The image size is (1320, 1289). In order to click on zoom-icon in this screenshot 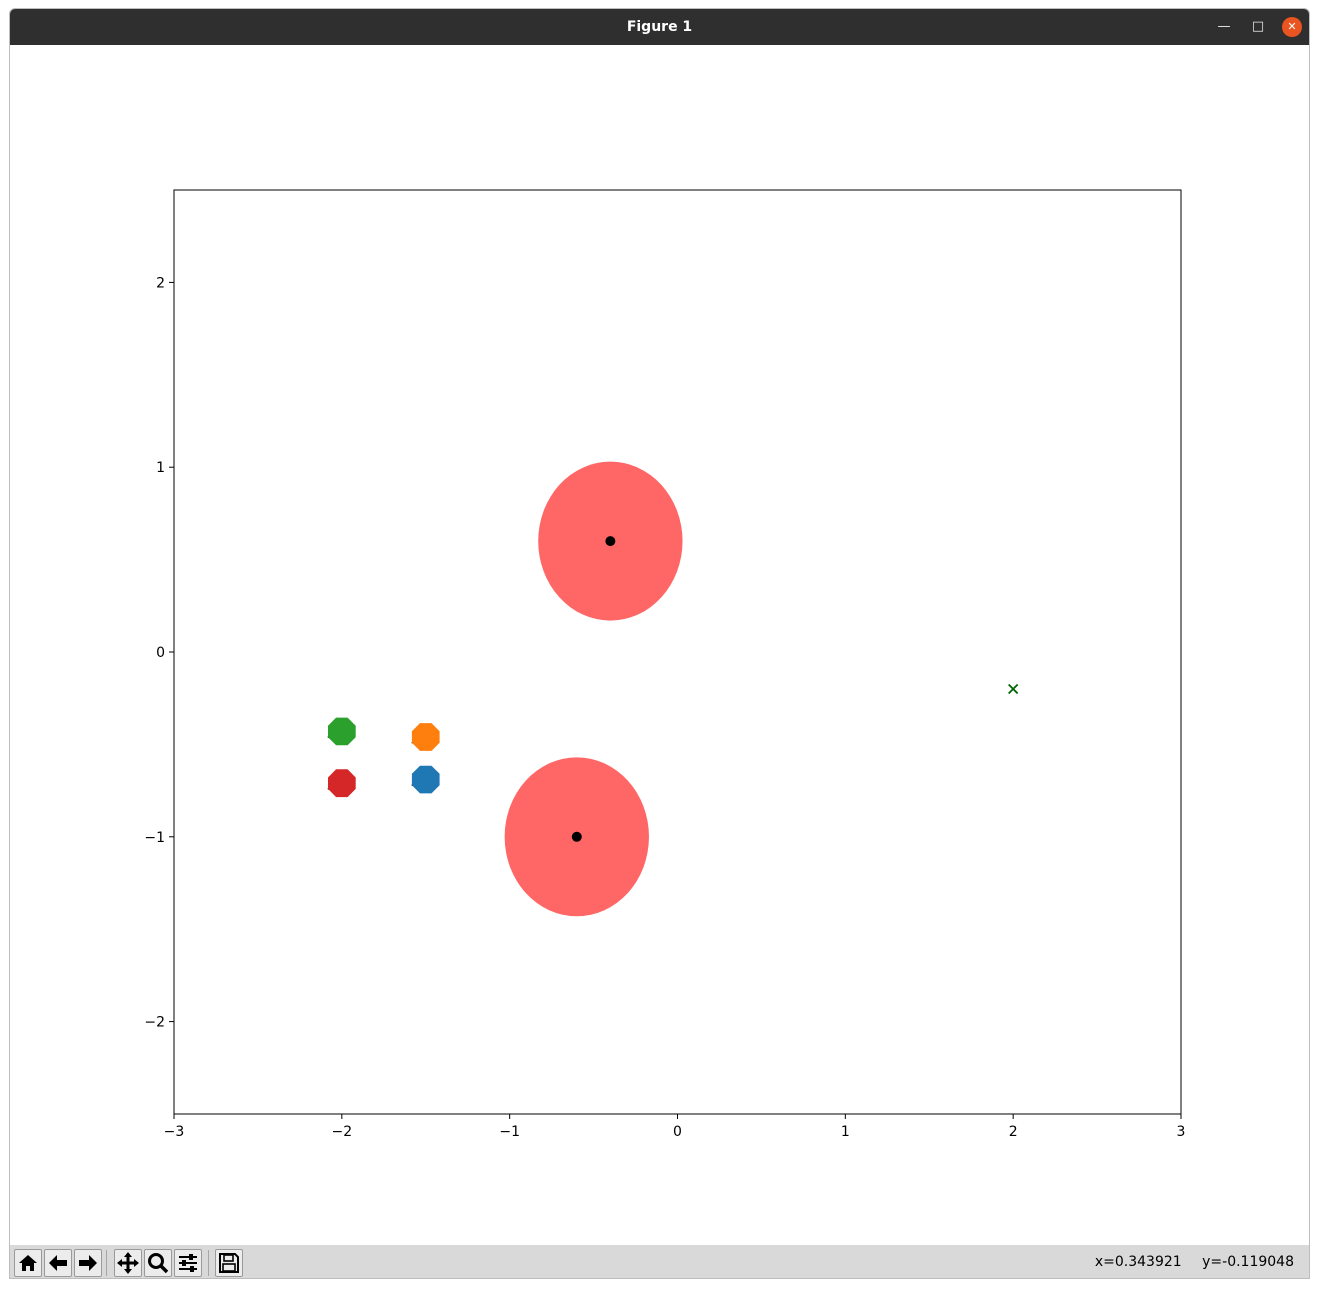, I will do `click(158, 1263)`.